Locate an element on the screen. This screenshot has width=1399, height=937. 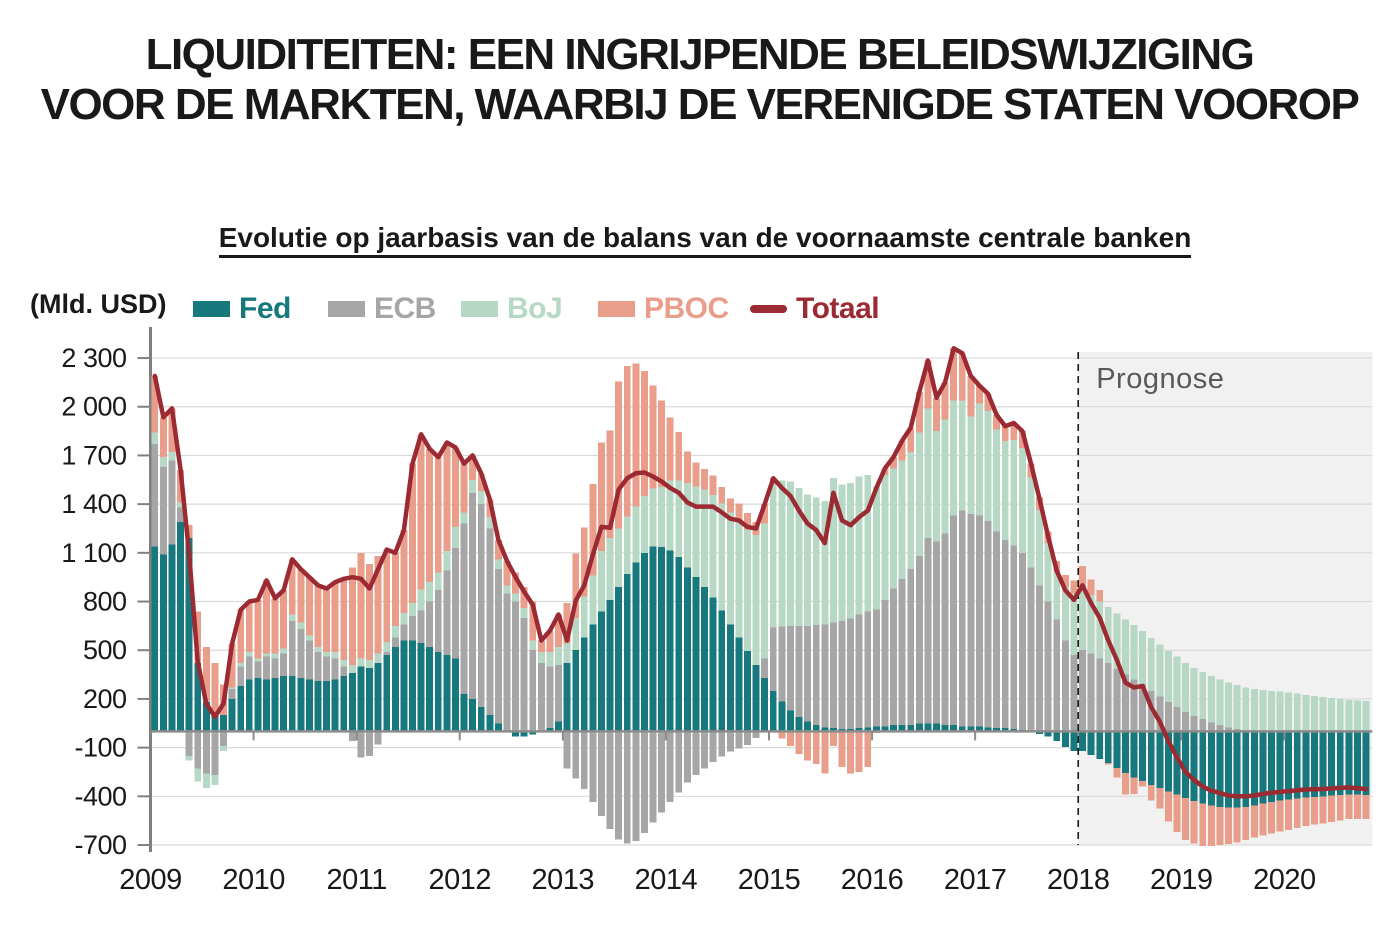
y-axis-tick-label: 500 is located at coordinates (105, 650).